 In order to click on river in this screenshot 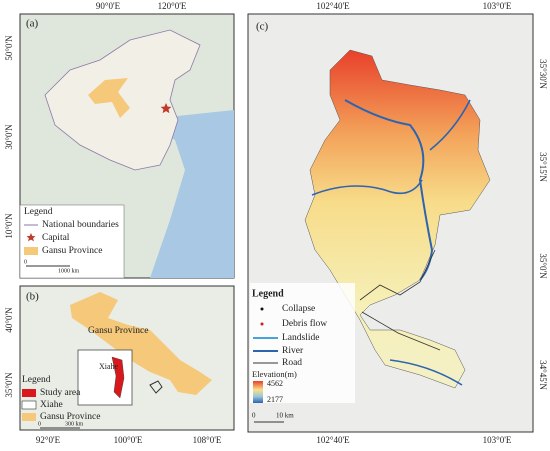, I will do `click(389, 190)`.